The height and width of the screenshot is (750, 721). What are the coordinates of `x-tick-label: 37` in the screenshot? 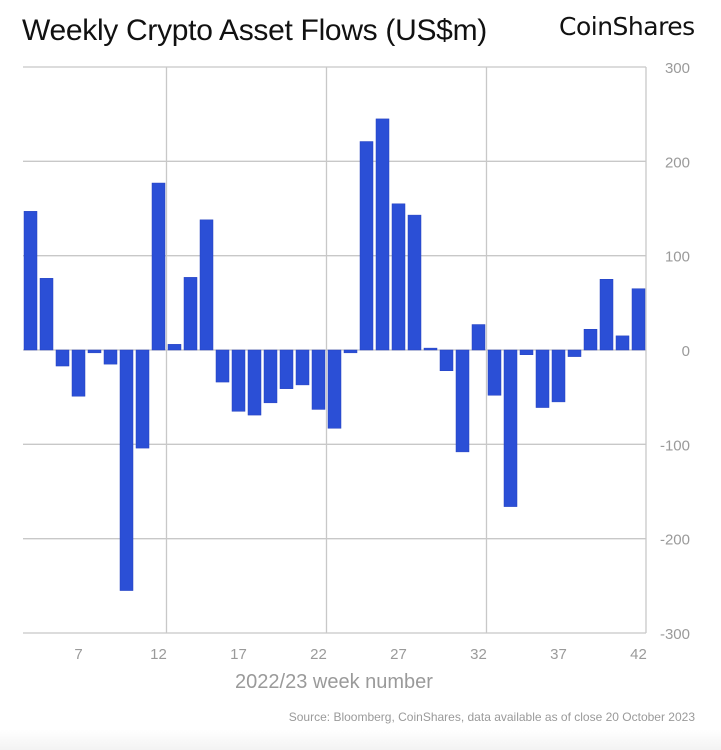 It's located at (558, 654).